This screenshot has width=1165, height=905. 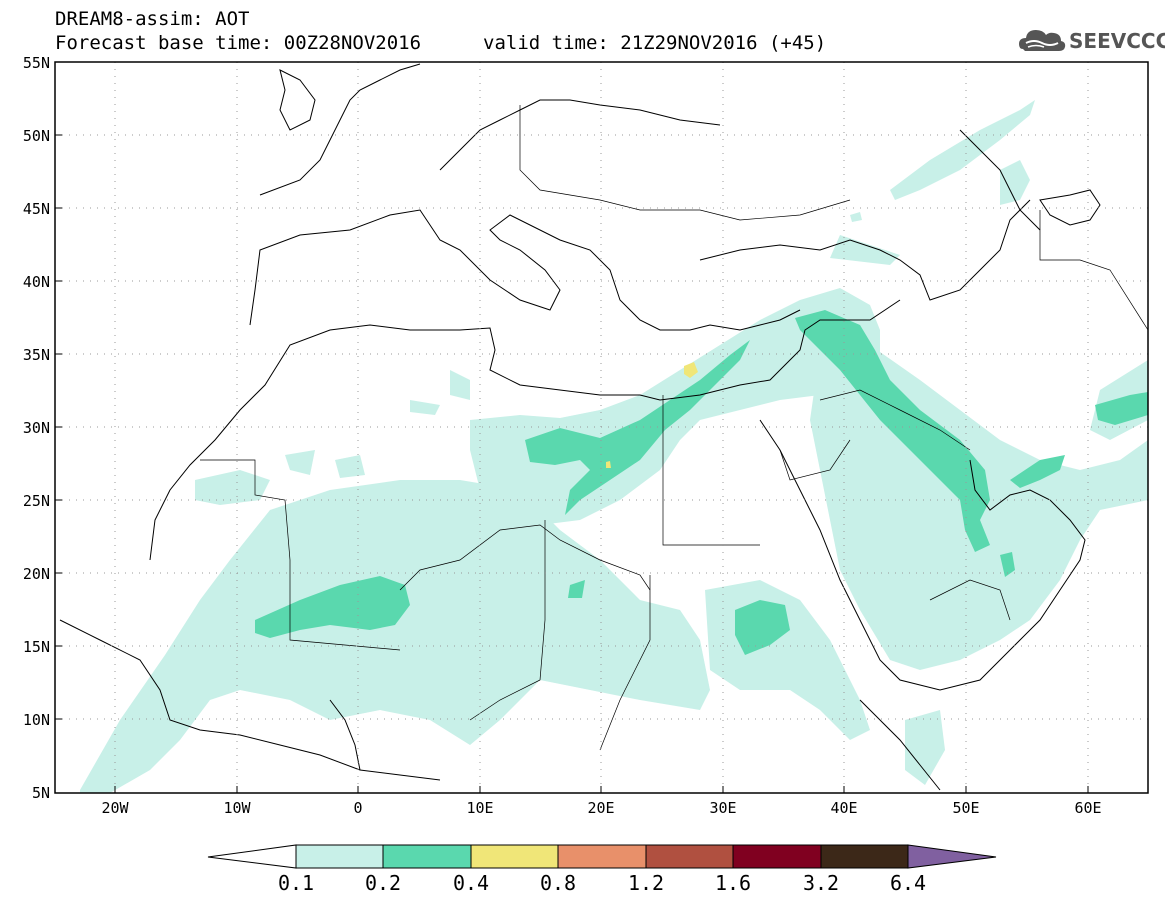 What do you see at coordinates (115, 808) in the screenshot?
I see `lon-label: 20W` at bounding box center [115, 808].